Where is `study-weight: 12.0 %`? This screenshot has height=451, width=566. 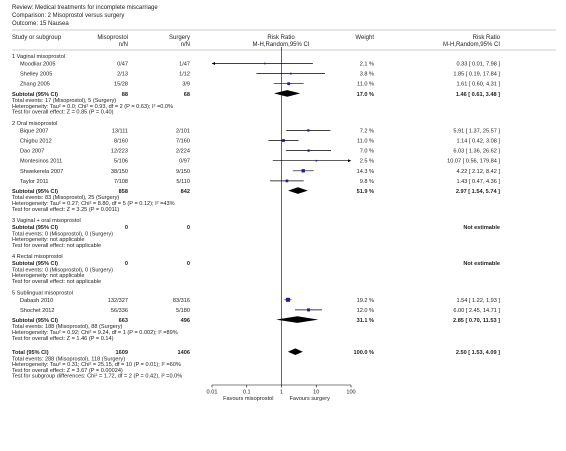
study-weight: 12.0 % is located at coordinates (365, 311).